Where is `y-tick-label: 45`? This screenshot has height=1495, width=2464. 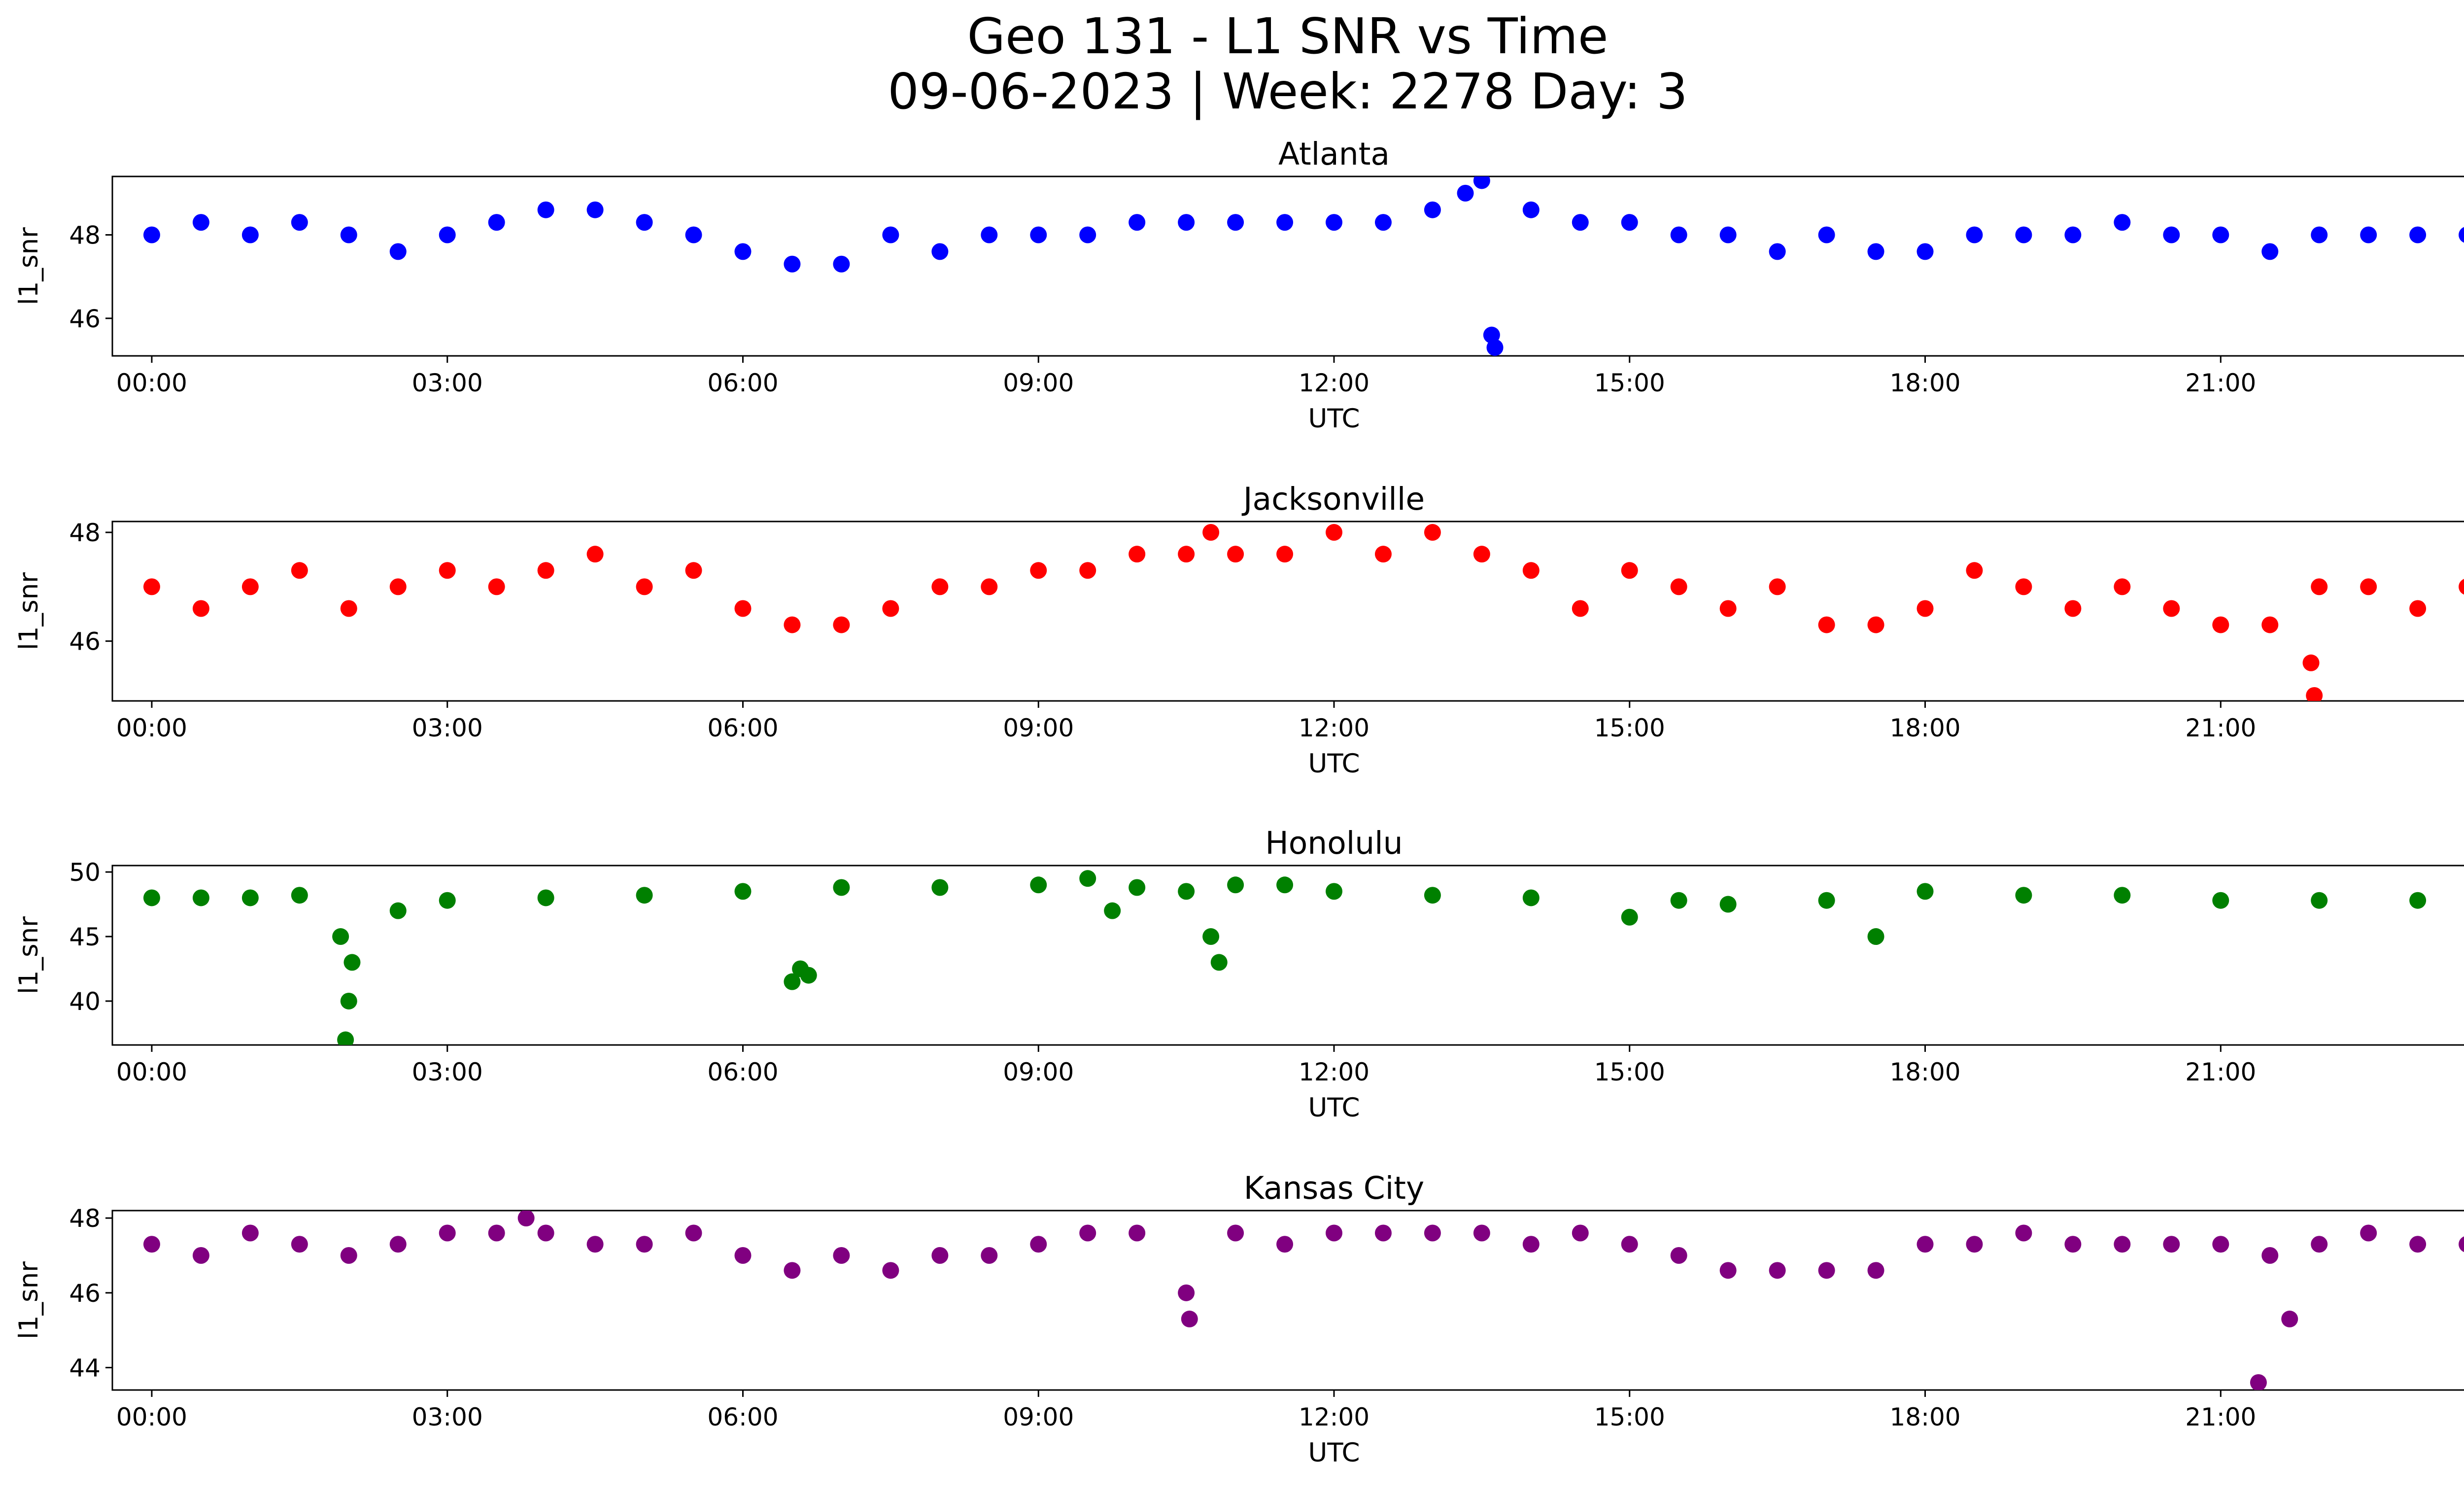
y-tick-label: 45 is located at coordinates (85, 937).